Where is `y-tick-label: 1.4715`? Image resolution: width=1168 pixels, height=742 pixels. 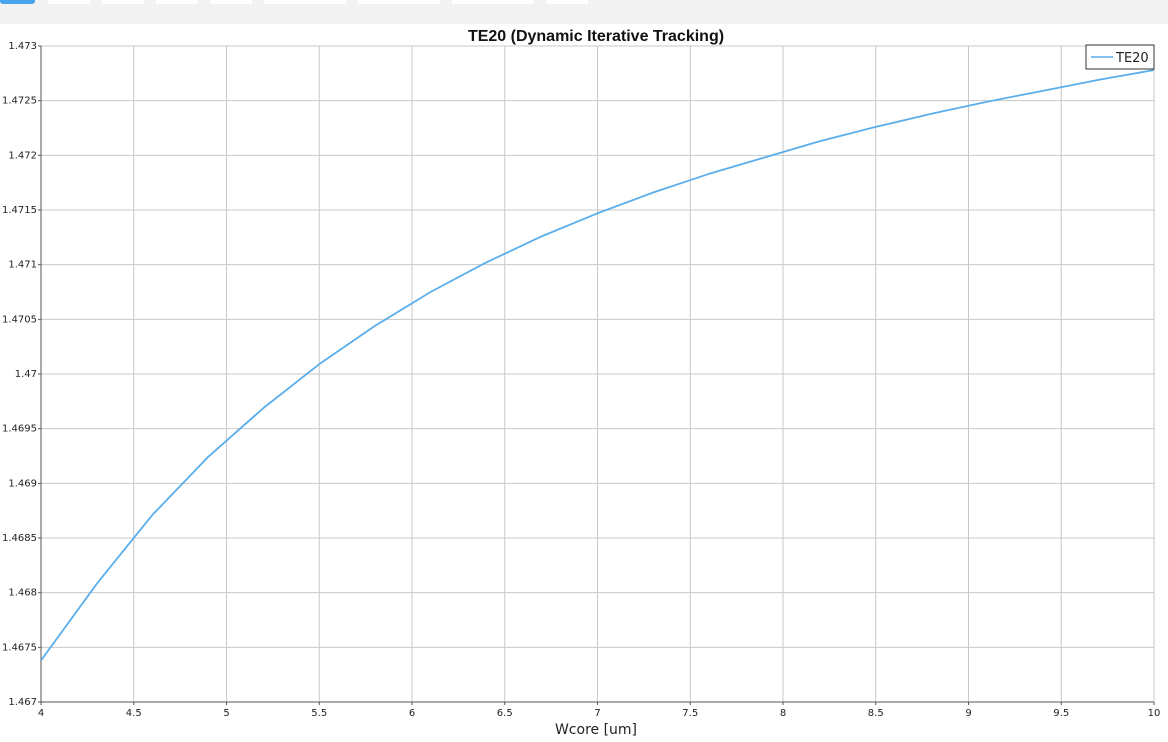 y-tick-label: 1.4715 is located at coordinates (19, 210).